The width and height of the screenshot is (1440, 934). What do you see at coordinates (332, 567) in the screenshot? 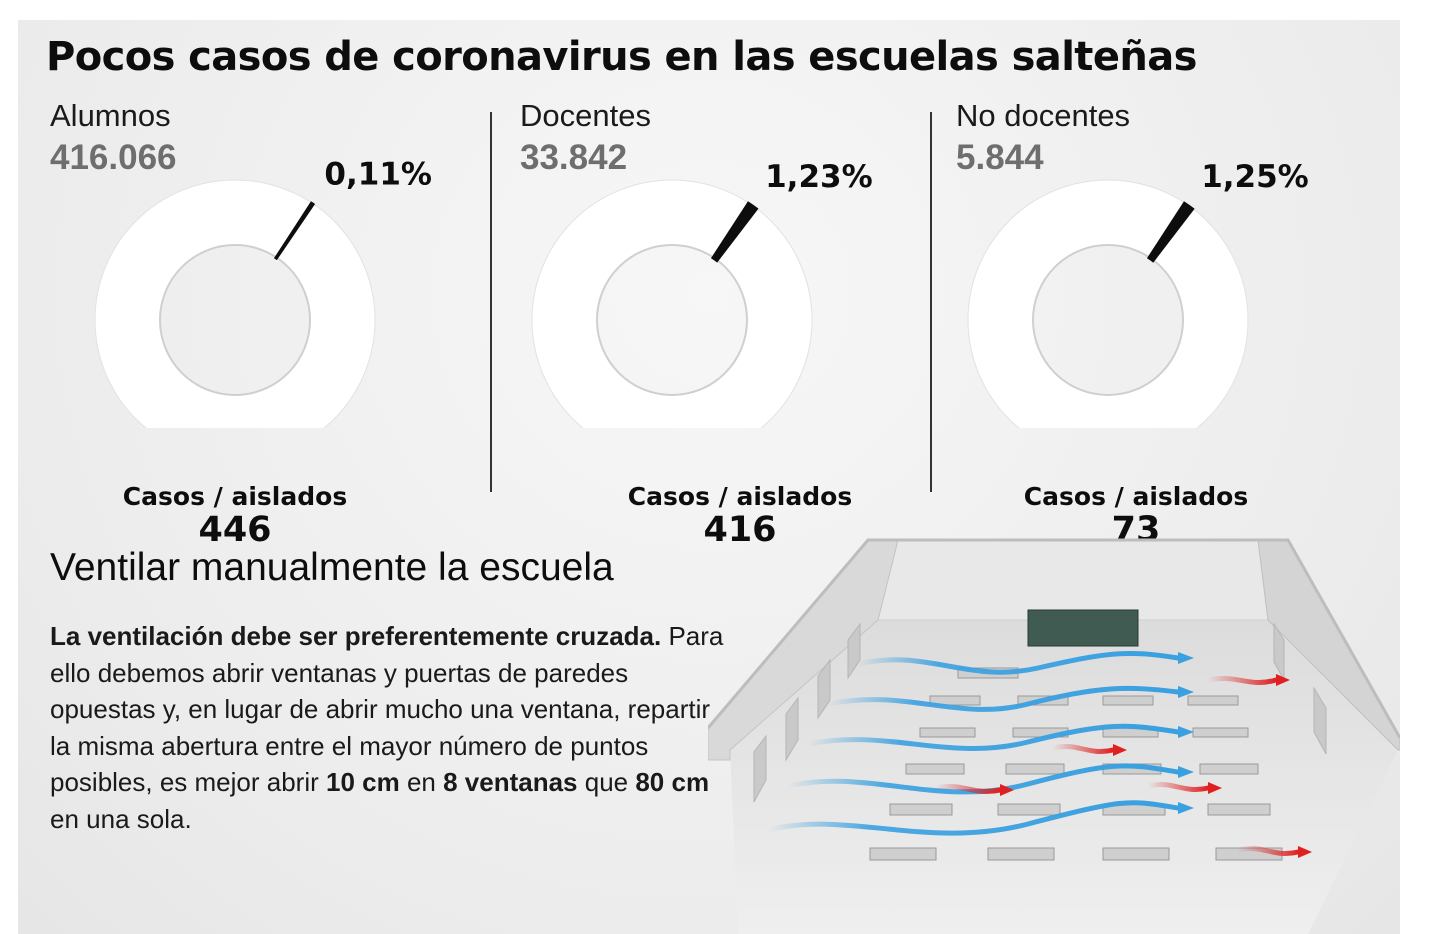
I see `ventilation-title: Ventilar manualmente la escuela` at bounding box center [332, 567].